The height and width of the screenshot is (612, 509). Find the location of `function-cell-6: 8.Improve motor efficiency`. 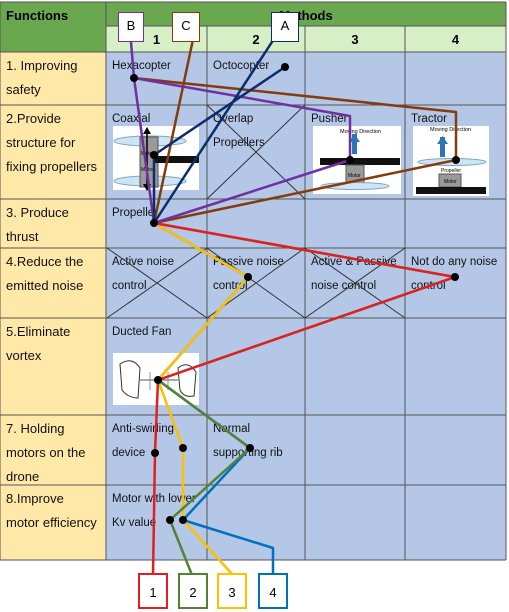

function-cell-6: 8.Improve motor efficiency is located at coordinates (53, 522).